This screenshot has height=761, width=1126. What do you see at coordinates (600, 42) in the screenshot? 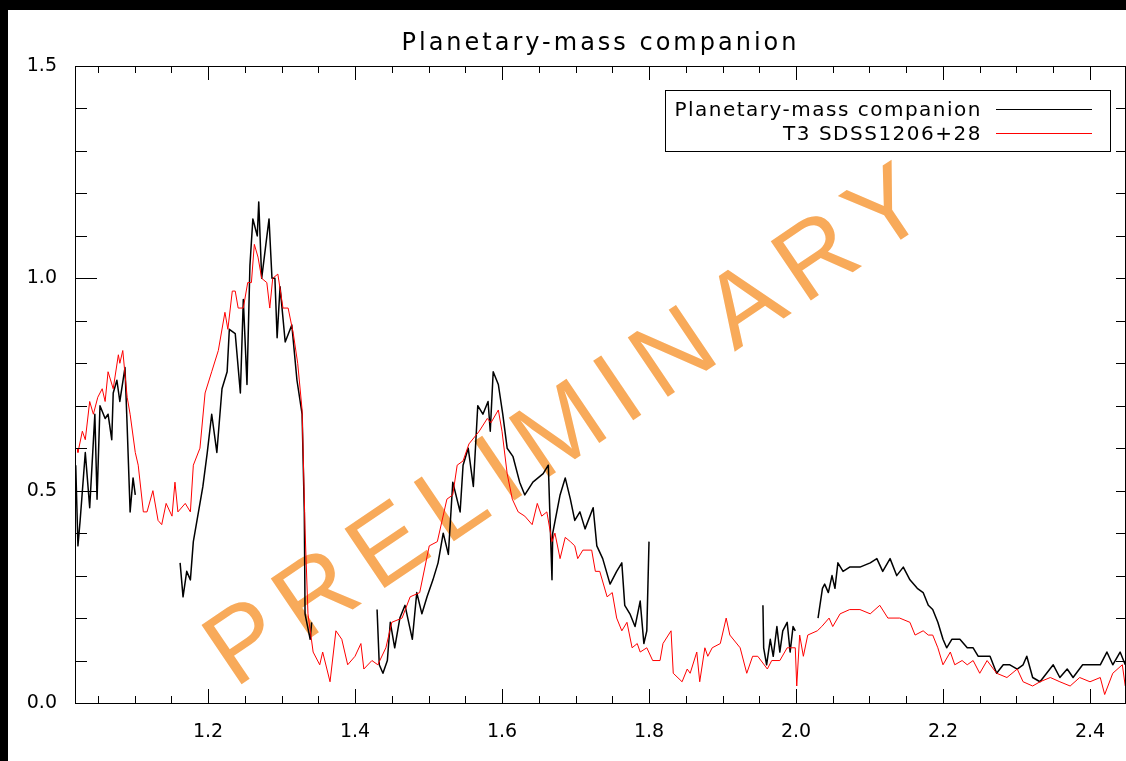
I see `chart-title: Planetary-mass companion` at bounding box center [600, 42].